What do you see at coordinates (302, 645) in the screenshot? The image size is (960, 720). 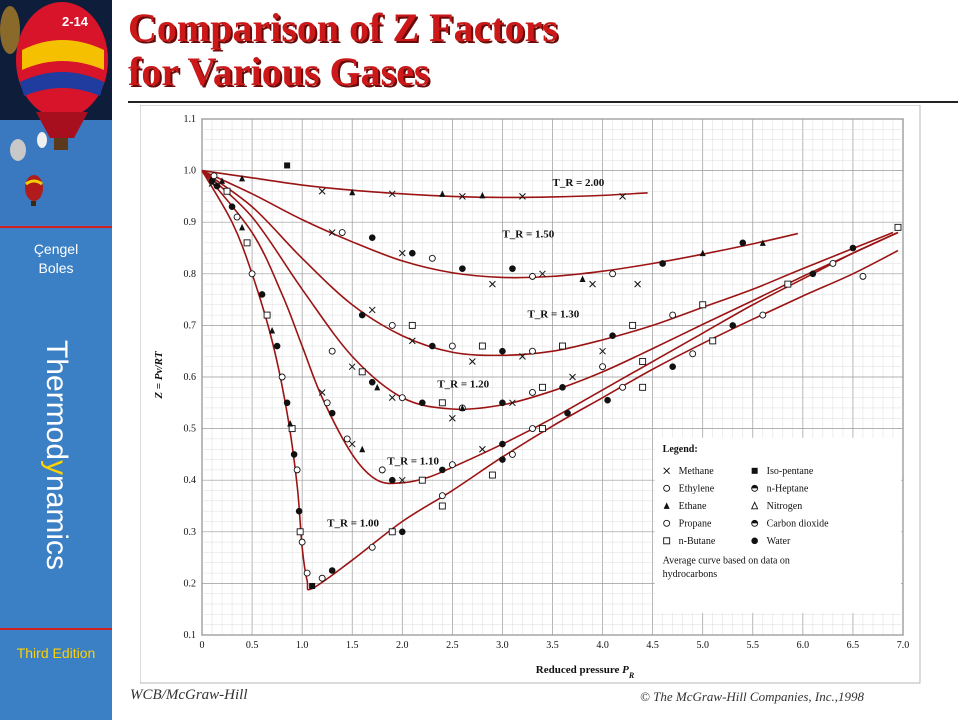 I see `x-tick-label: 1.0` at bounding box center [302, 645].